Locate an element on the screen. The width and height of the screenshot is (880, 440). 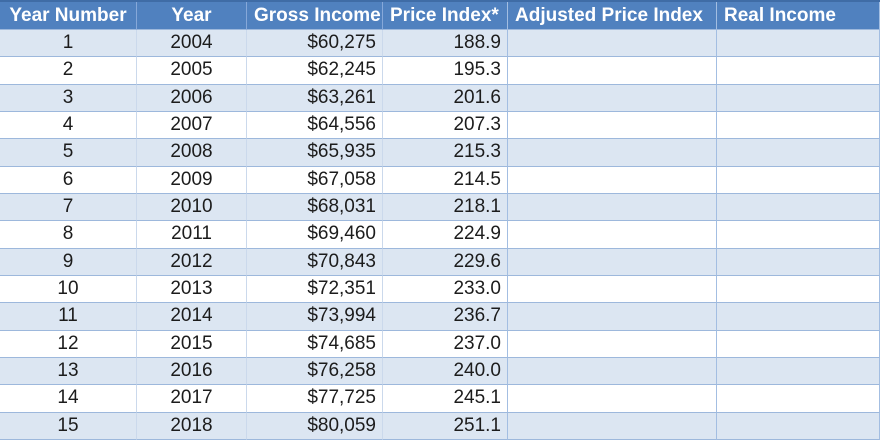
table-cell: 2018 is located at coordinates (192, 426).